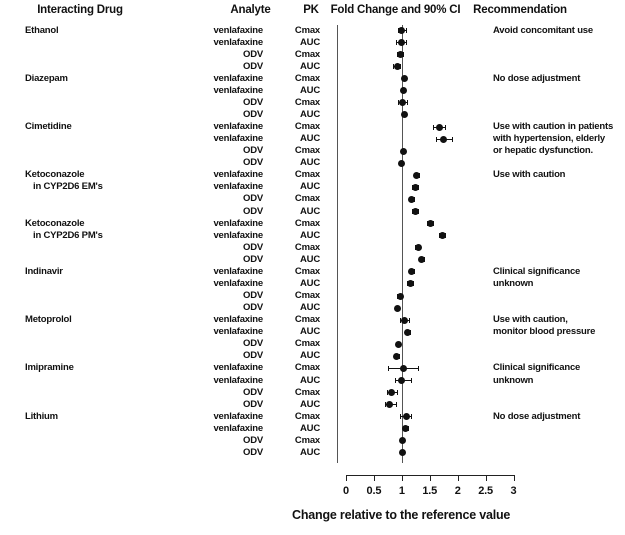 The height and width of the screenshot is (535, 625). I want to click on recommendation-text: or hepatic dysfunction., so click(543, 151).